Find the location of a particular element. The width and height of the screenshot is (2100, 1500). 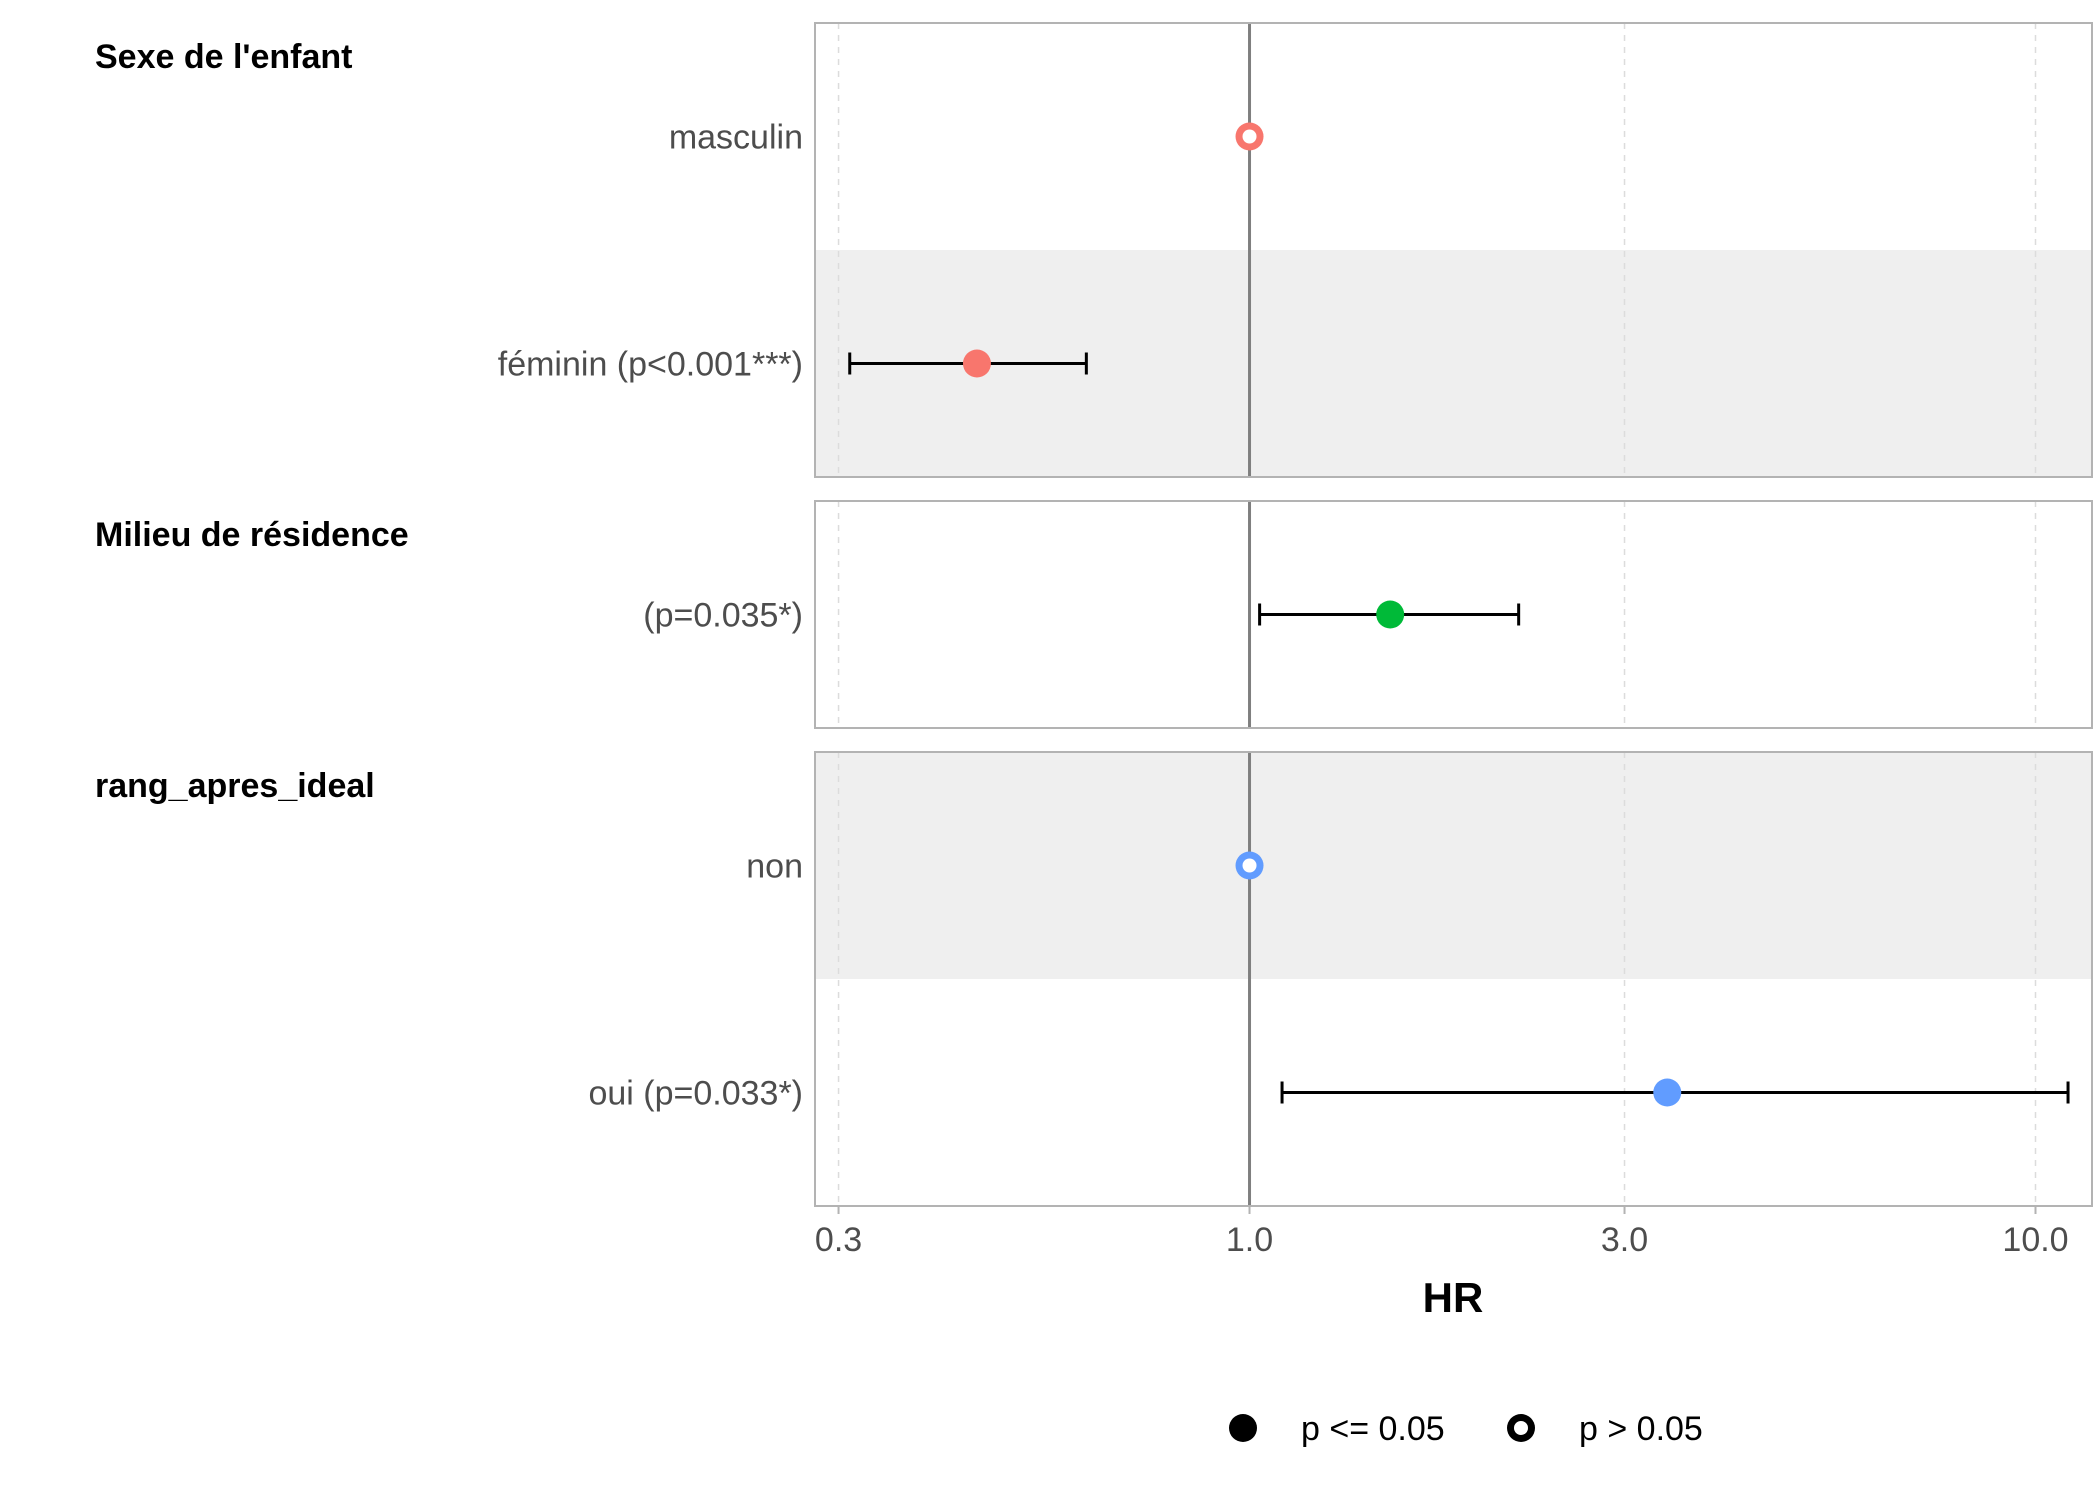

x-axis-title: HR is located at coordinates (1453, 1297).